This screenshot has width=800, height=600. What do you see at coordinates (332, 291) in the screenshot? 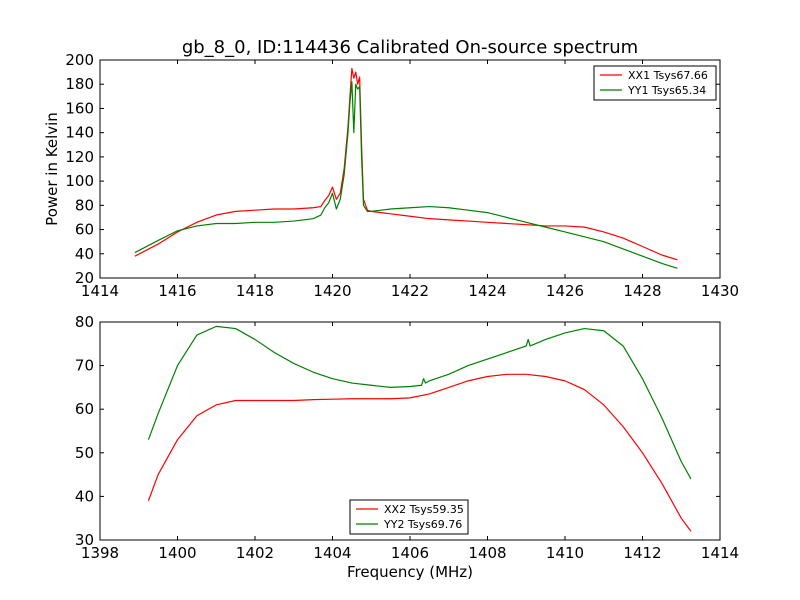
I see `x-tick-label: 1420` at bounding box center [332, 291].